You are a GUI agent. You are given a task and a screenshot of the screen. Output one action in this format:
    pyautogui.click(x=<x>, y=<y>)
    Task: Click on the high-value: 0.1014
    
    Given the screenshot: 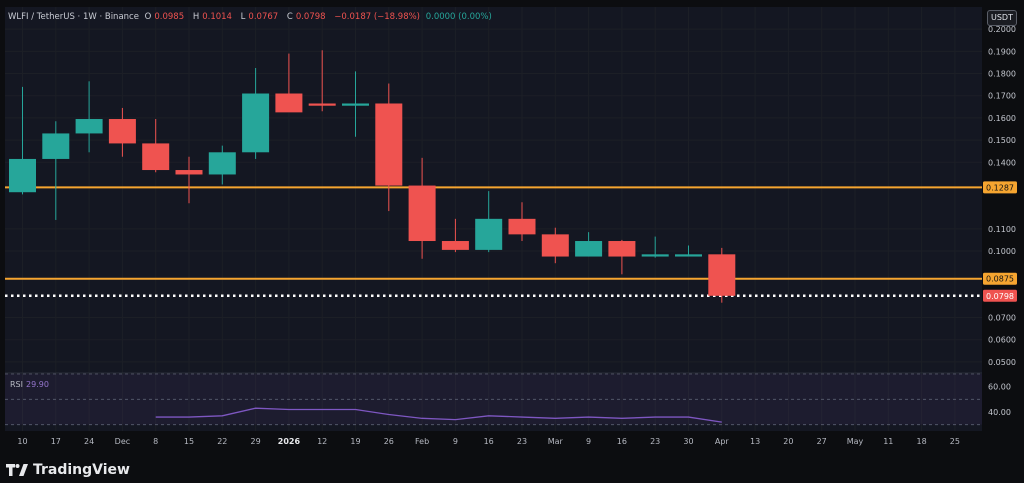 What is the action you would take?
    pyautogui.click(x=217, y=17)
    